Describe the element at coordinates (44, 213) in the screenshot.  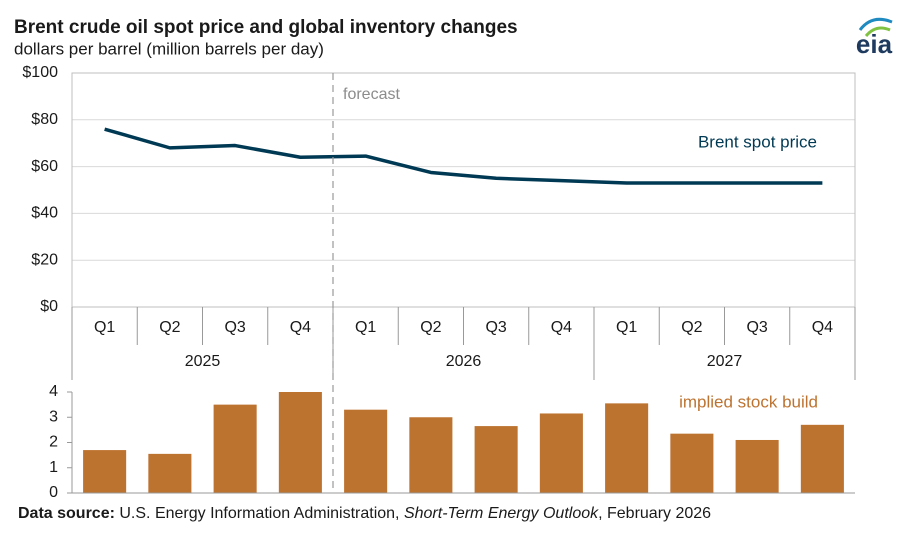
I see `y-tick-label: $40` at that location.